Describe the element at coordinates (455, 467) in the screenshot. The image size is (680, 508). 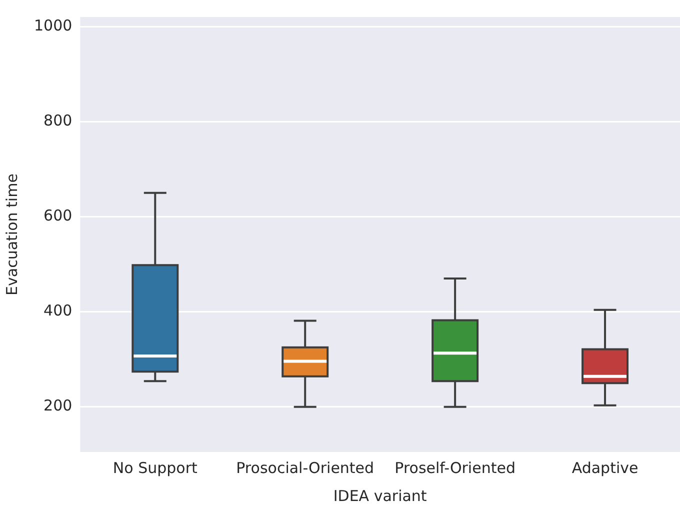
I see `x-tick-label: Proself-Oriented` at that location.